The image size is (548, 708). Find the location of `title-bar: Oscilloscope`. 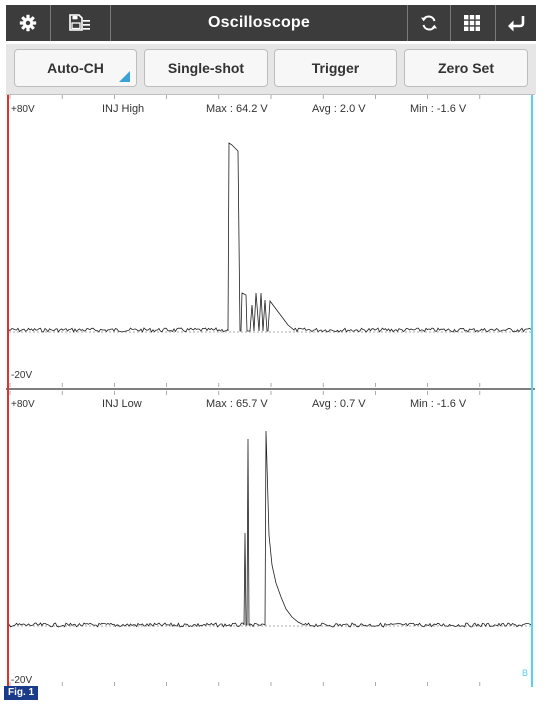

title-bar: Oscilloscope is located at coordinates (271, 23).